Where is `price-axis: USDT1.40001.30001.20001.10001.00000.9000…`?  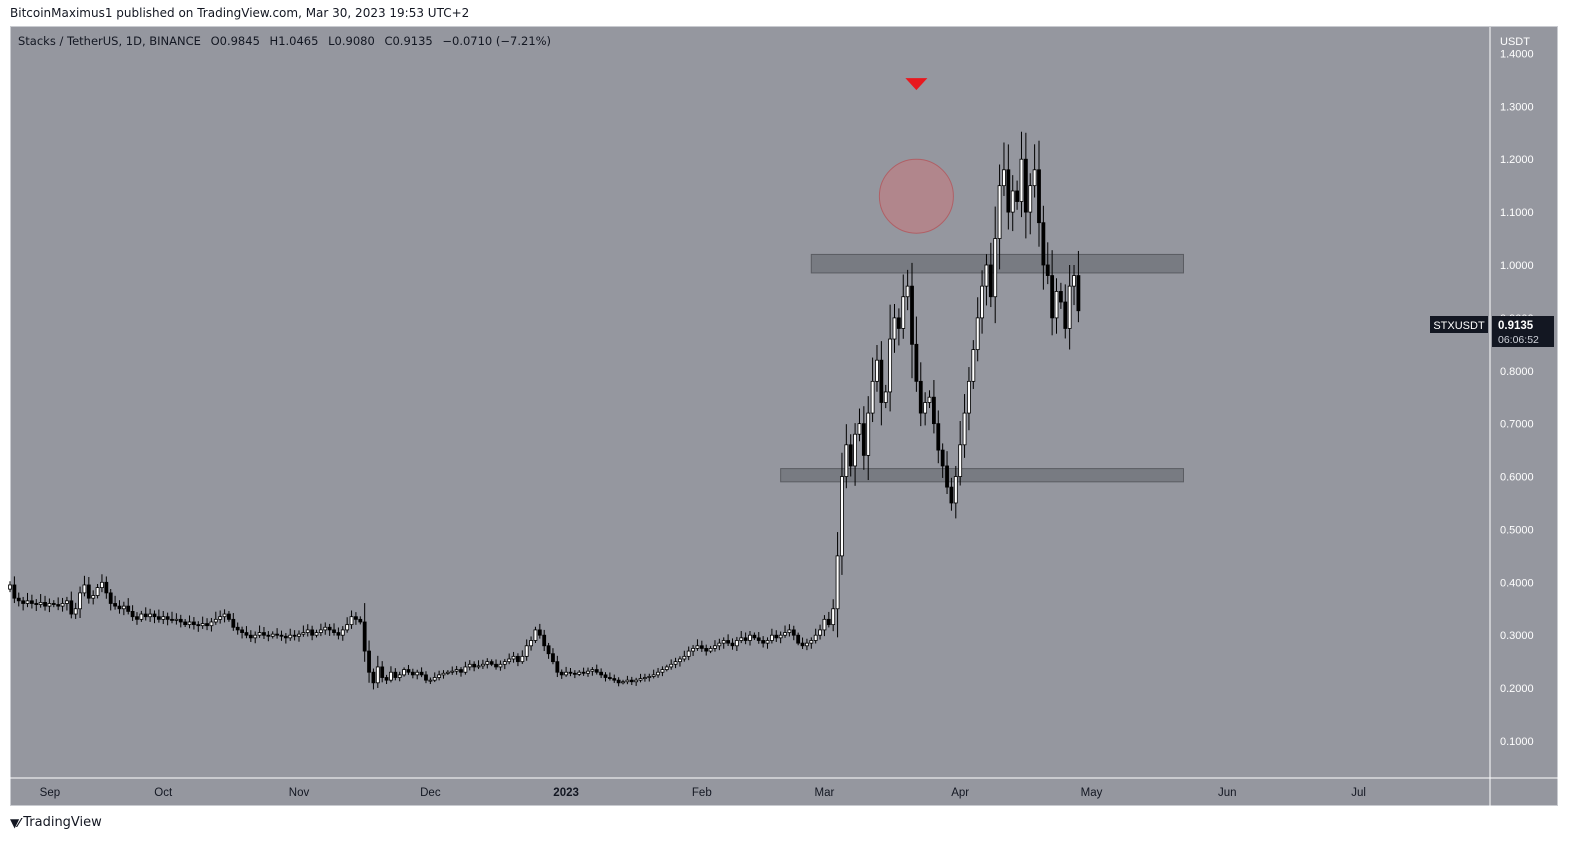 price-axis: USDT1.40001.30001.20001.10001.00000.9000… is located at coordinates (1511, 416).